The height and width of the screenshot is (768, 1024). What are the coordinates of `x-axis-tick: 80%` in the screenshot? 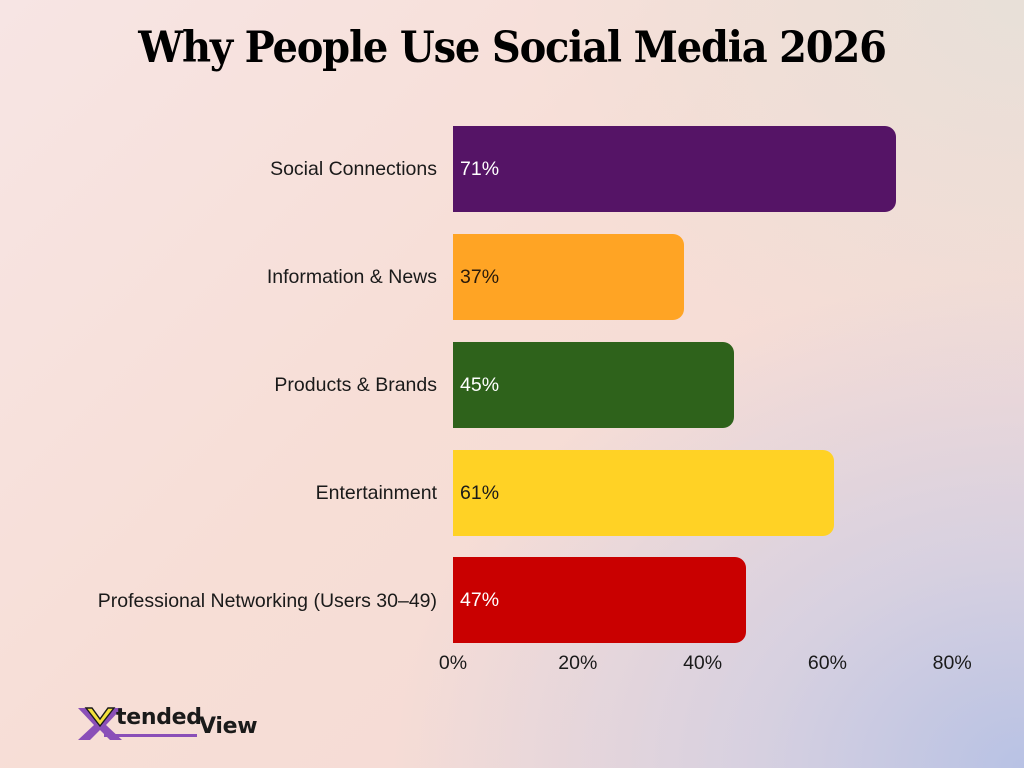 It's located at (952, 663).